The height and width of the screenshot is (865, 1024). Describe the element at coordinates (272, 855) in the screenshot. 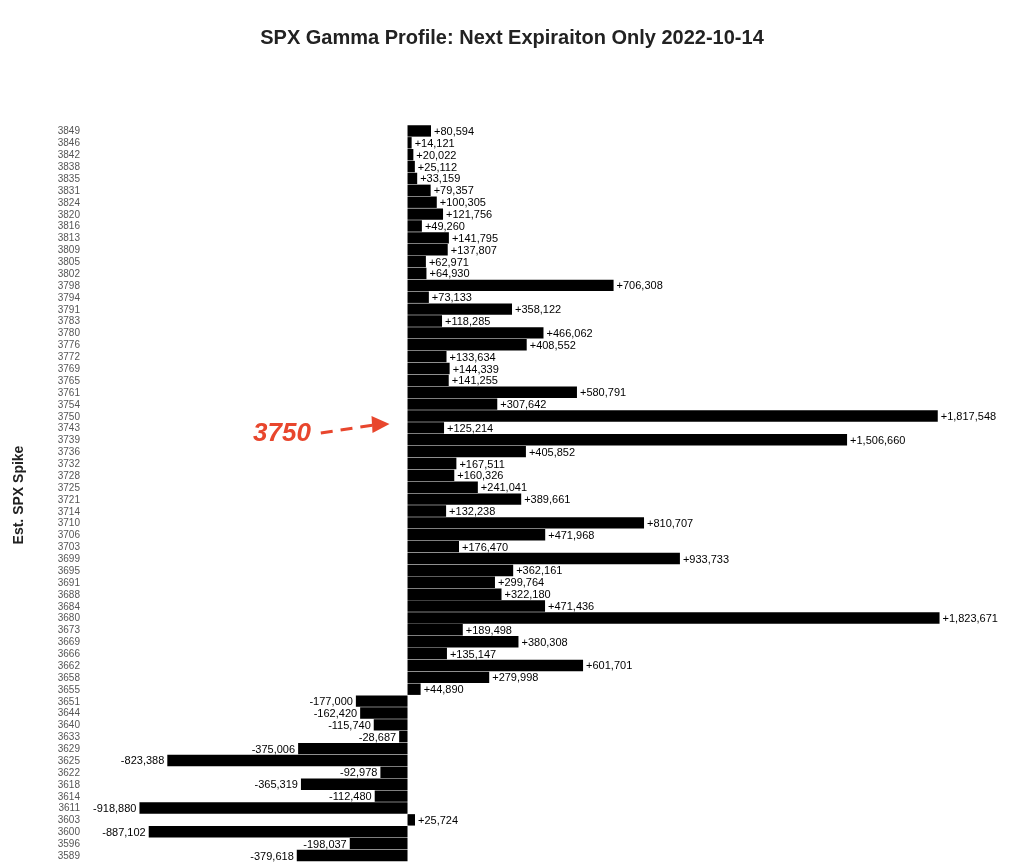

I see `data-label: -379,618` at that location.